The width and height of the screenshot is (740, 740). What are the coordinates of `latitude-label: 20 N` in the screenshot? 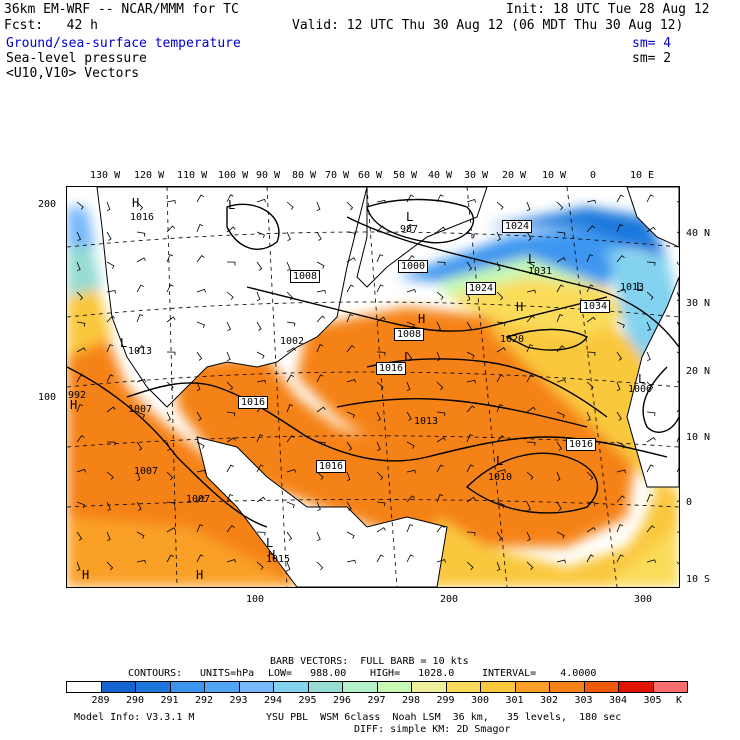 It's located at (698, 371).